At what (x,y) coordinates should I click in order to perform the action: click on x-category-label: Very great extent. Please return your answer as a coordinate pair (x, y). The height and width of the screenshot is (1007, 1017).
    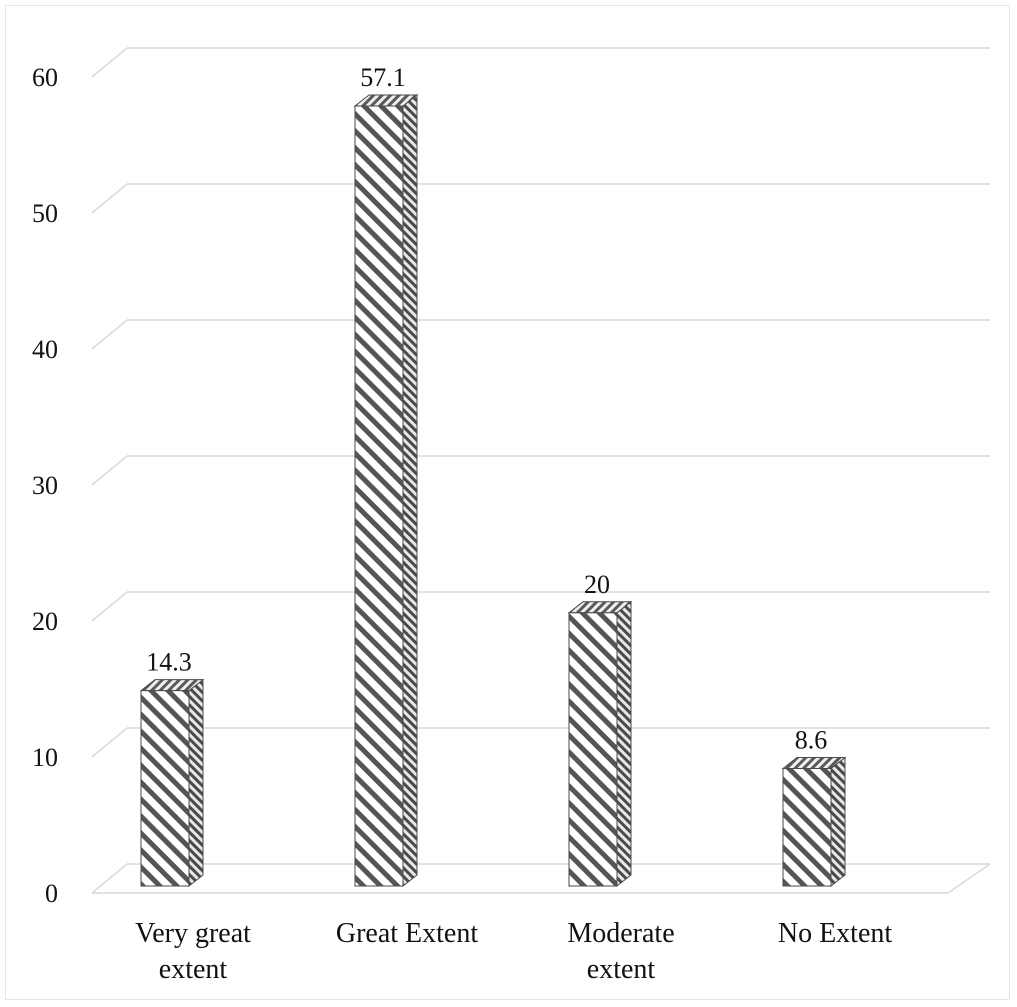
    Looking at the image, I should click on (193, 951).